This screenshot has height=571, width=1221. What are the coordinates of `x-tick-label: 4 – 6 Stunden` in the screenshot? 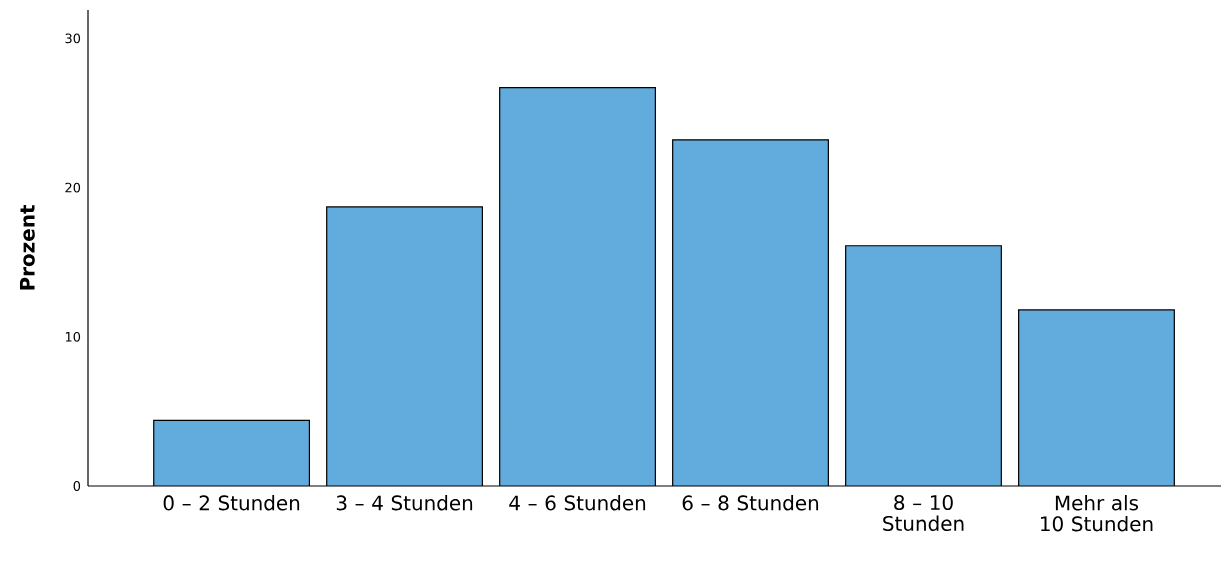 It's located at (577, 503).